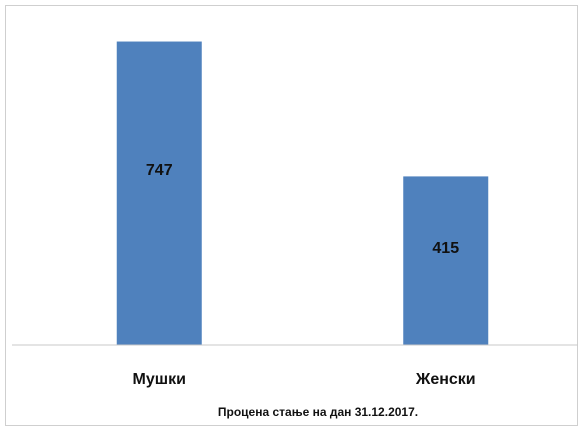  I want to click on data-label-1: 415, so click(445, 248).